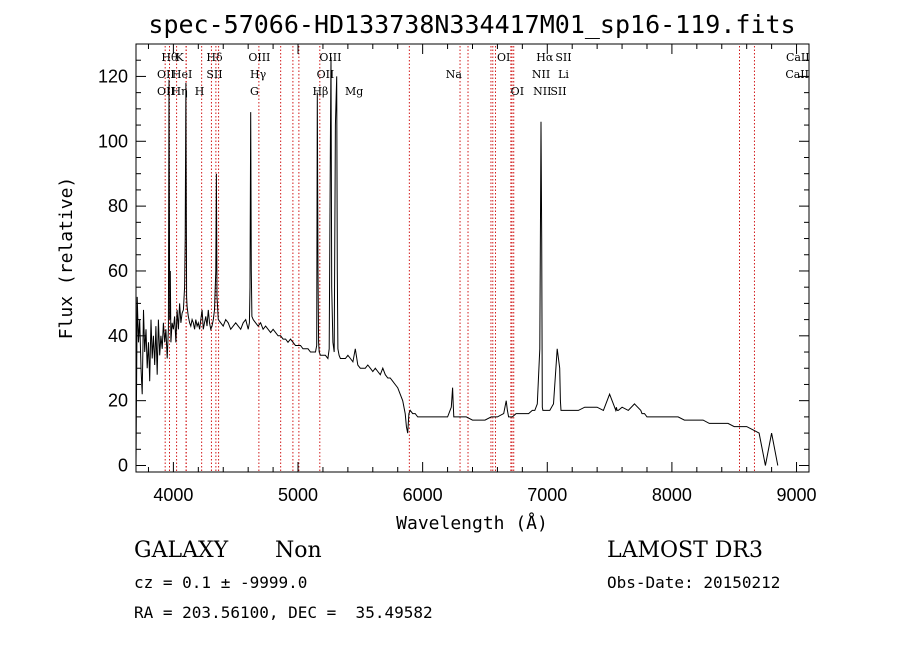 This screenshot has width=900, height=649. I want to click on line-label: Mg, so click(354, 91).